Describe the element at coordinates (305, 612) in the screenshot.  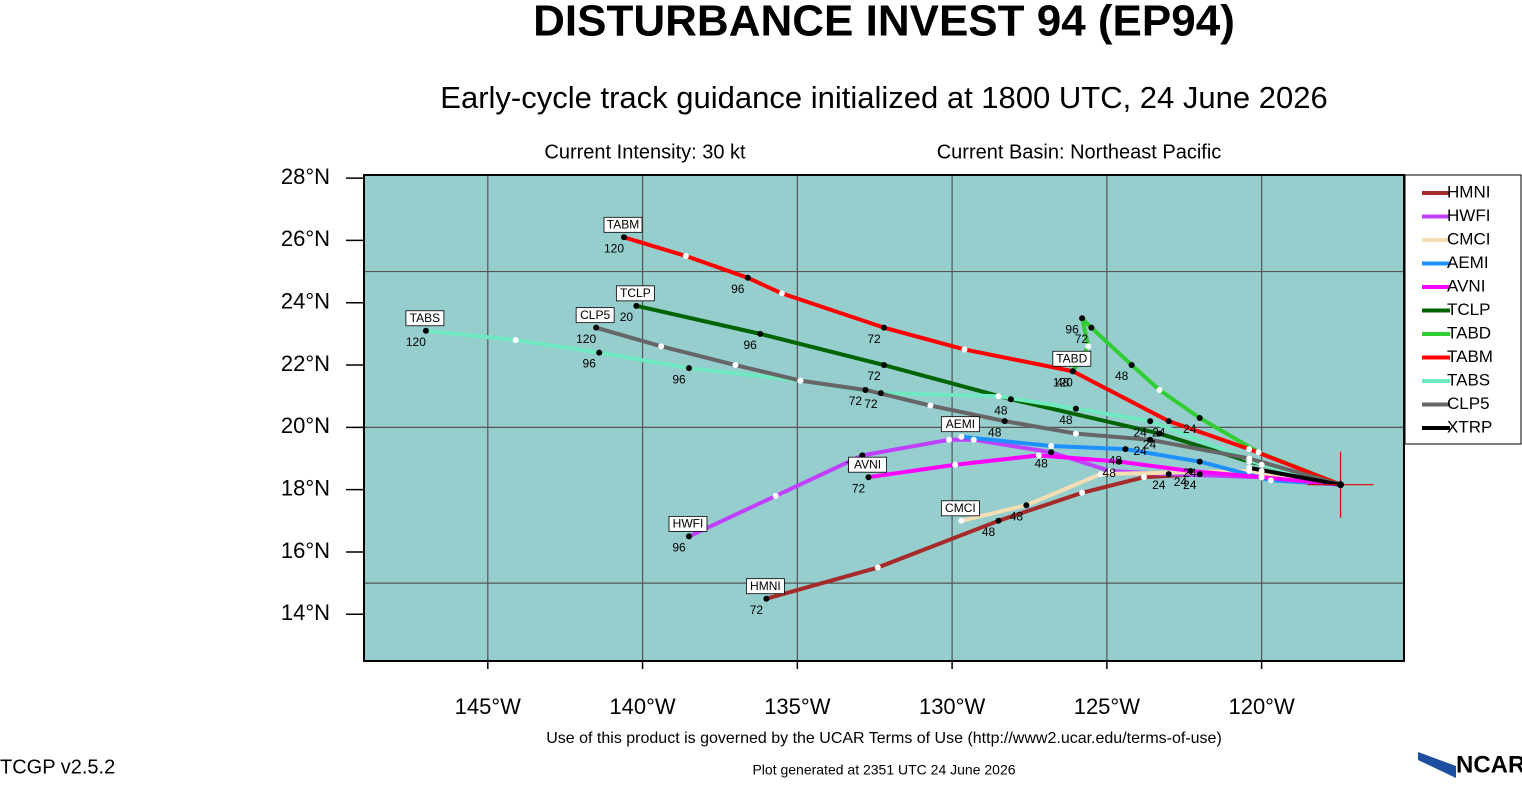
I see `y-tick-label: 14°N` at that location.